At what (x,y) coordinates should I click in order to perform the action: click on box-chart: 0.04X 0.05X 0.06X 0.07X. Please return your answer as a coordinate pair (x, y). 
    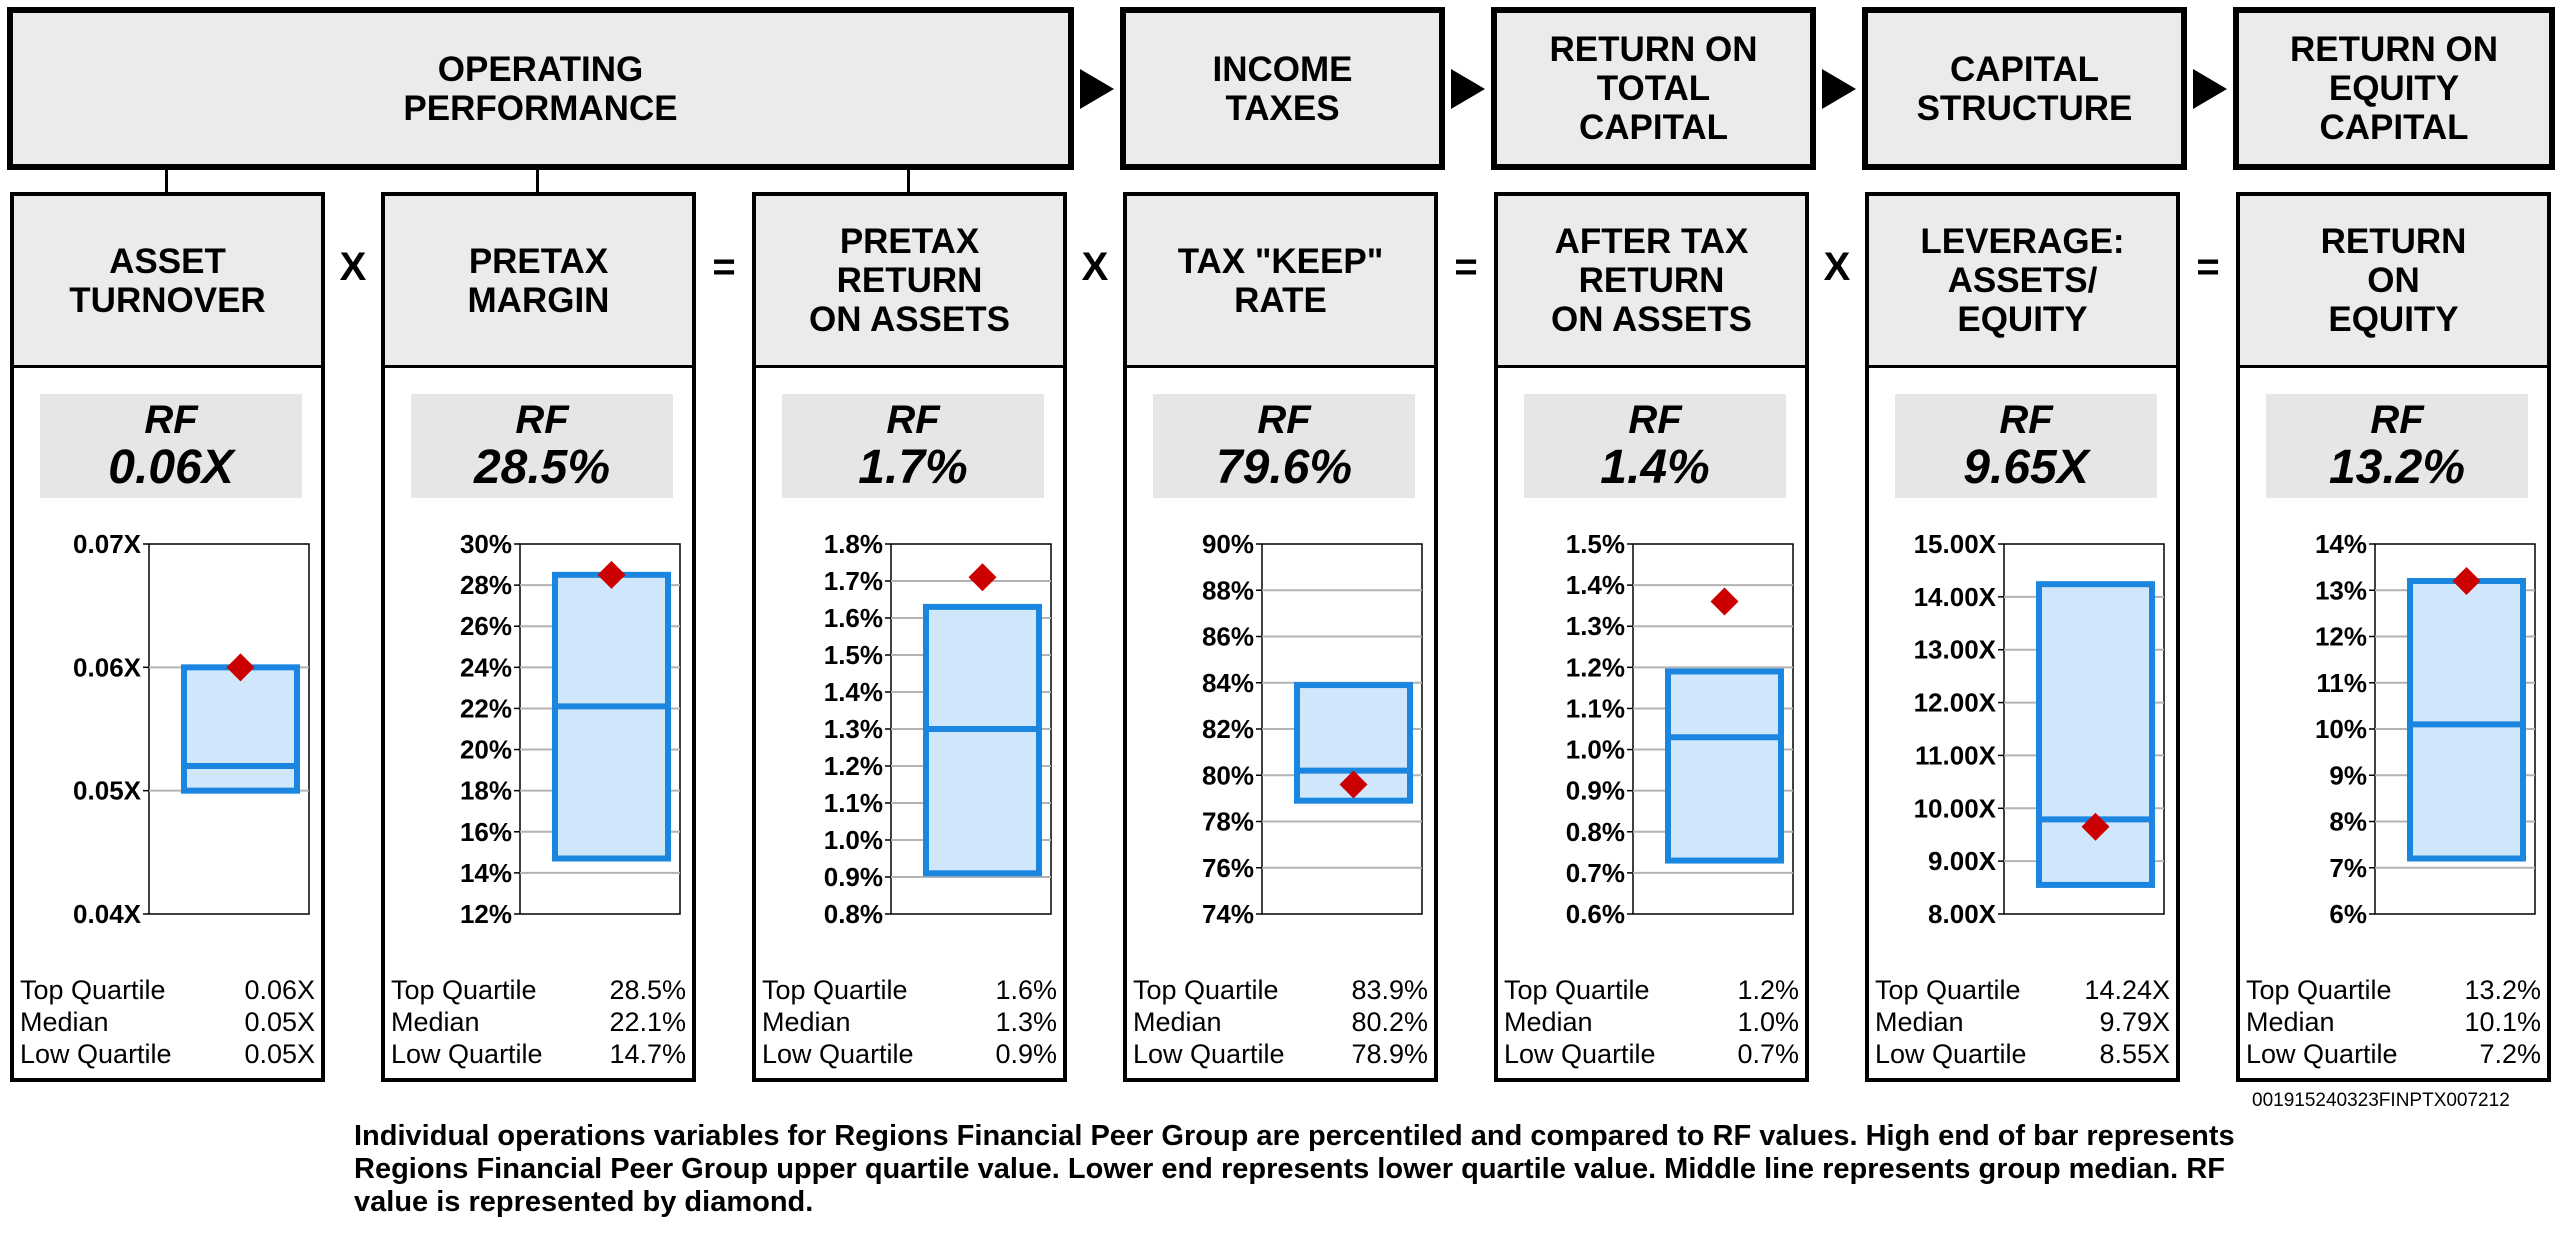
    Looking at the image, I should click on (191, 729).